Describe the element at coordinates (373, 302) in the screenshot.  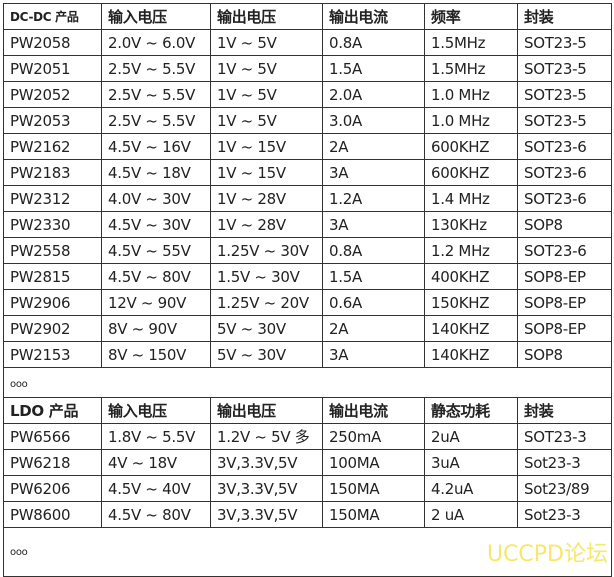
I see `cell: 0.6A` at that location.